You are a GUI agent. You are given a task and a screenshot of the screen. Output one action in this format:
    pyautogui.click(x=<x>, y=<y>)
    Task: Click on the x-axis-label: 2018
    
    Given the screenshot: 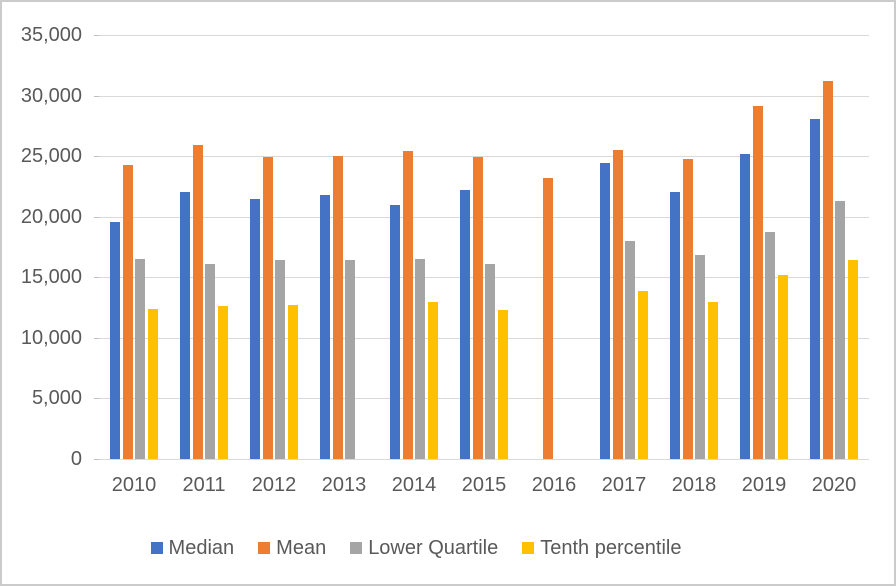 What is the action you would take?
    pyautogui.click(x=694, y=485)
    